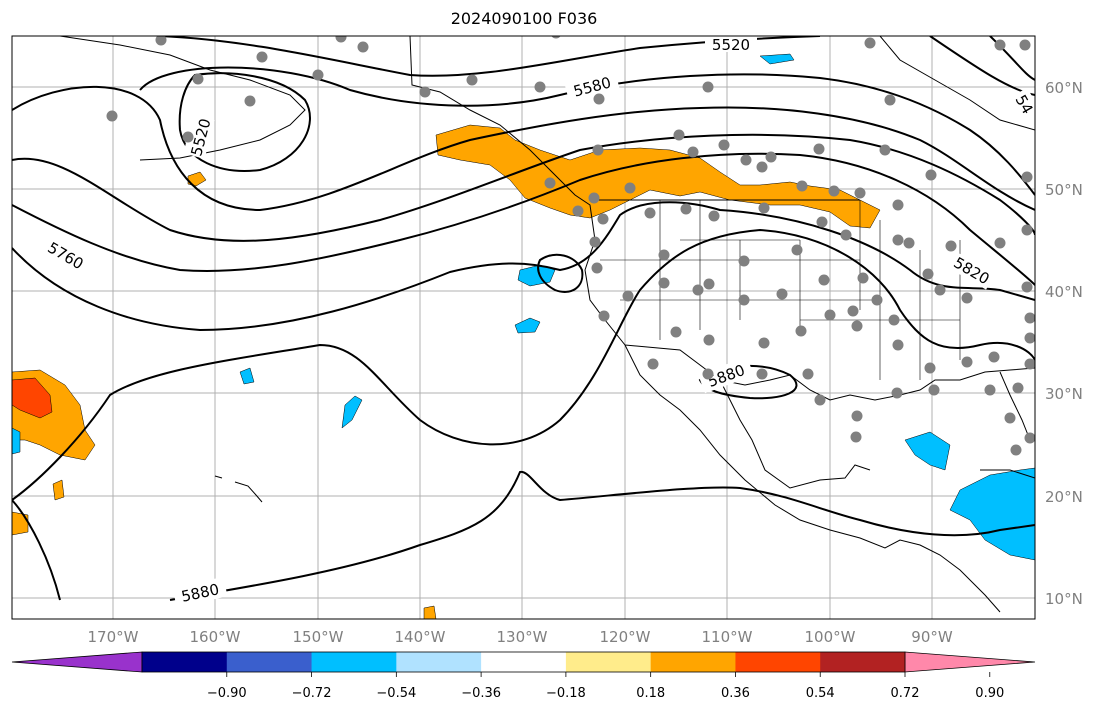  I want to click on colorbar-tick-label: 0.54, so click(820, 693).